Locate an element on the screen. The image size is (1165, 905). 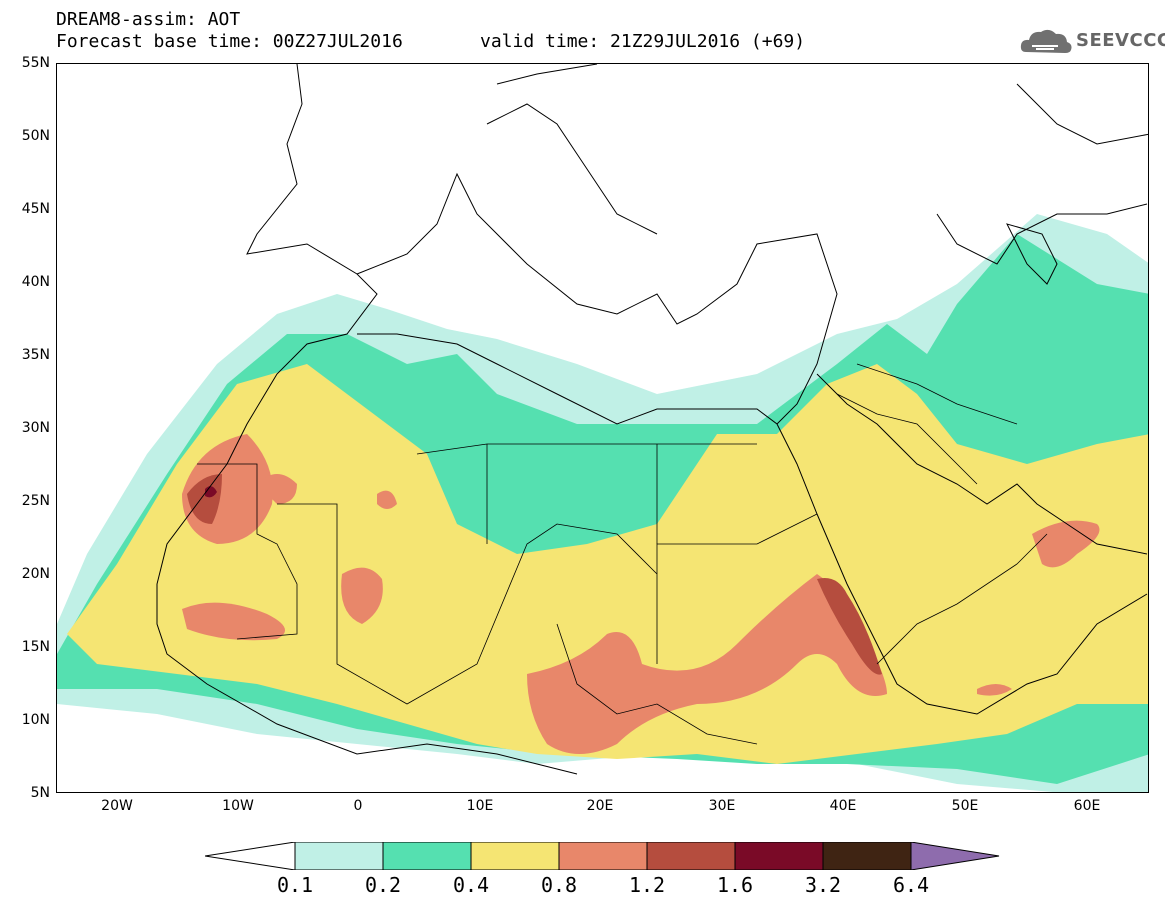
lat-label: 5N is located at coordinates (40, 793).